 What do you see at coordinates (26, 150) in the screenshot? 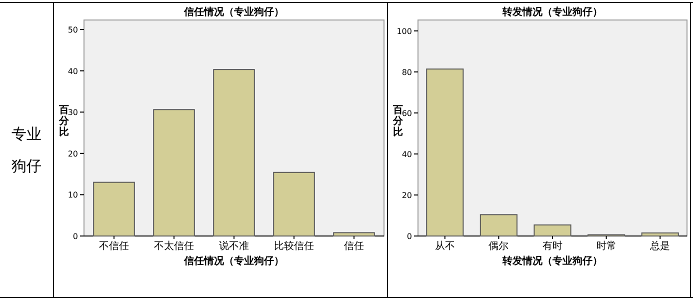
I see `text: 专业狗仔` at bounding box center [26, 150].